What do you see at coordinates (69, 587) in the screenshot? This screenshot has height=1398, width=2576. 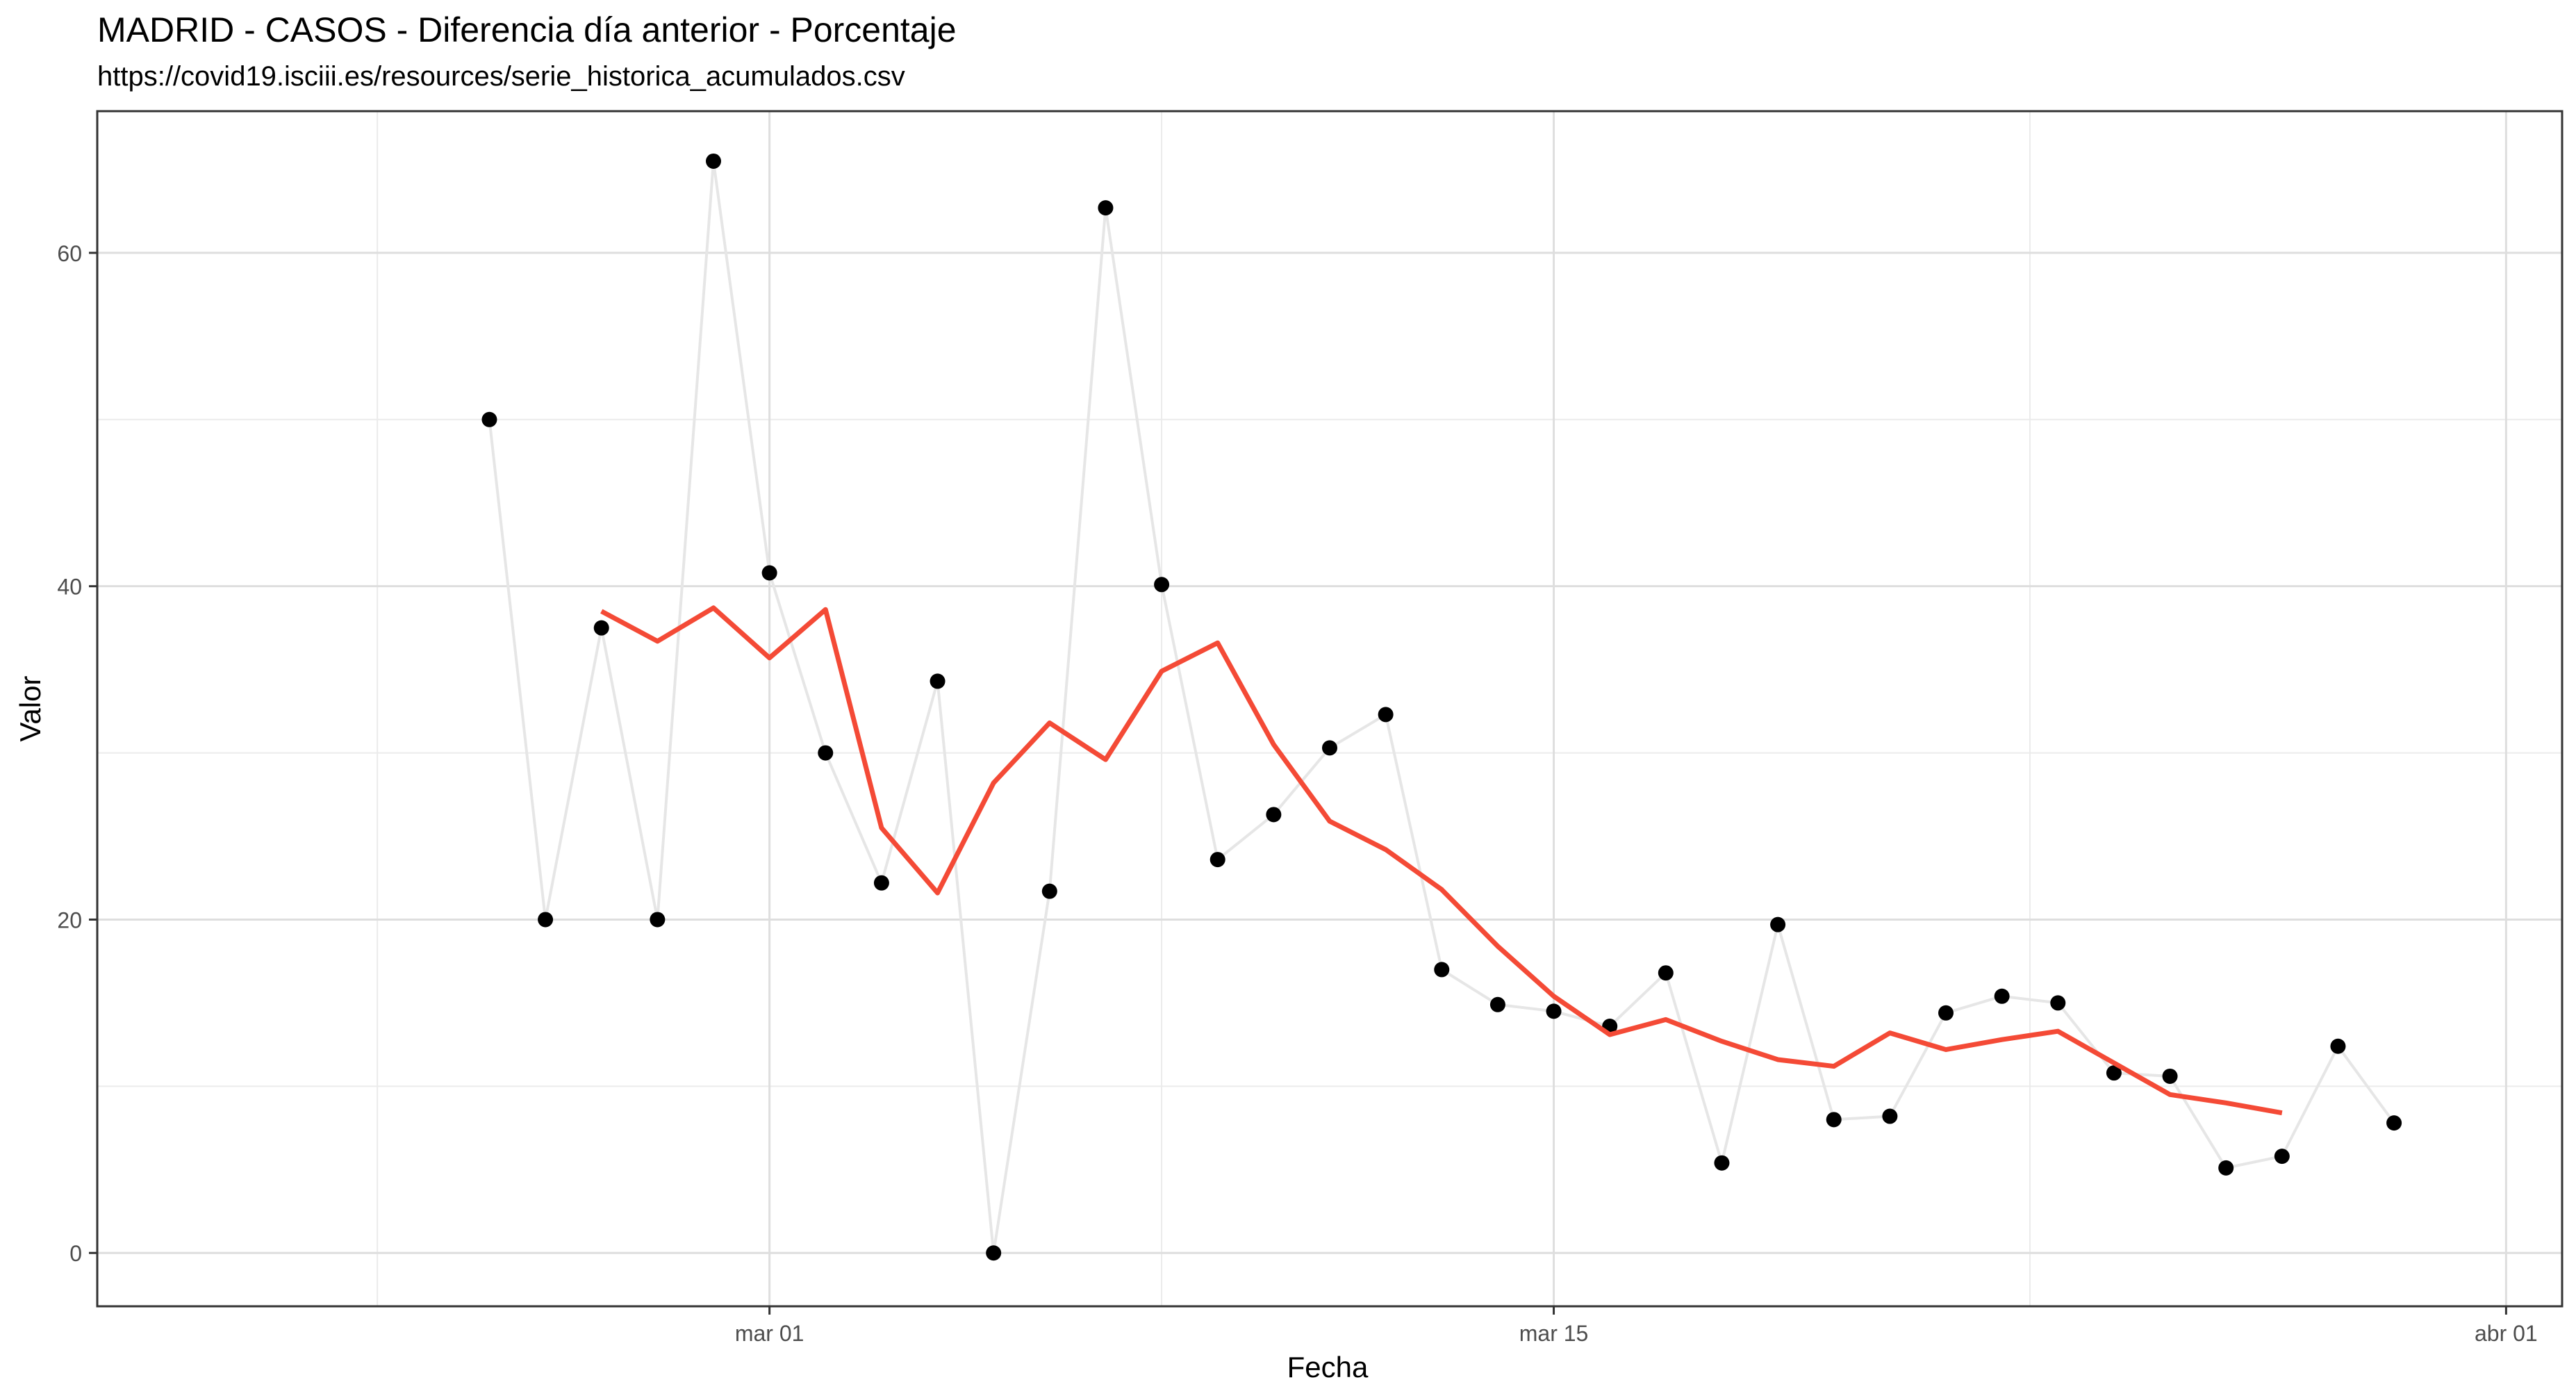 I see `y-tick-label: 40` at bounding box center [69, 587].